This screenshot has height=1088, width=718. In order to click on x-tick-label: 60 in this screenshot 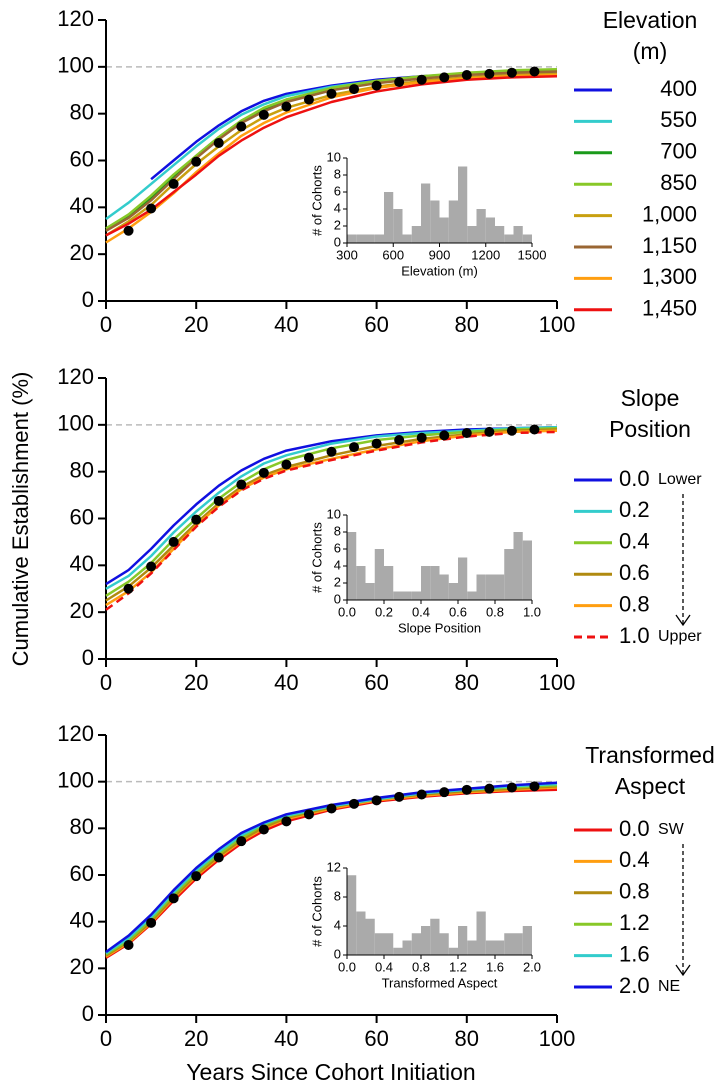, I will do `click(376, 1038)`.